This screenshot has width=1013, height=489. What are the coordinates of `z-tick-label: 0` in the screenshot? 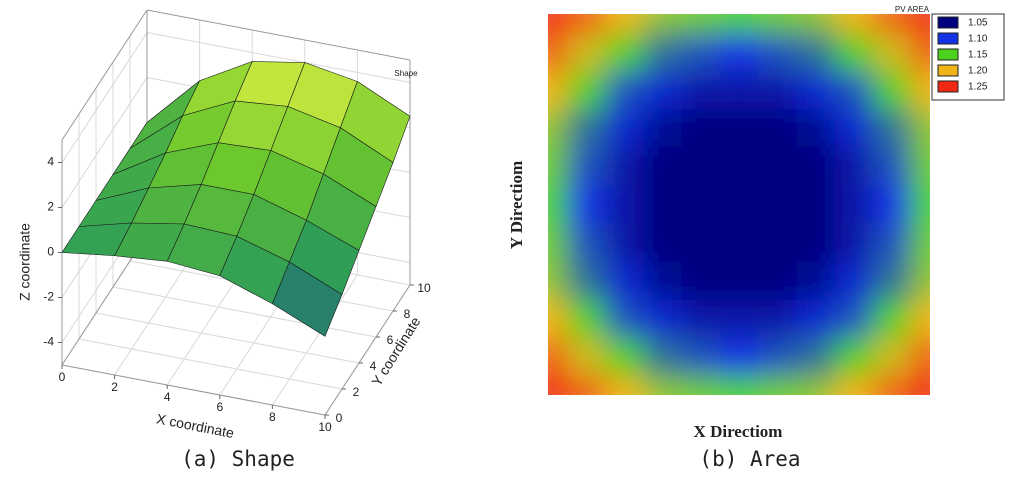 It's located at (50, 252).